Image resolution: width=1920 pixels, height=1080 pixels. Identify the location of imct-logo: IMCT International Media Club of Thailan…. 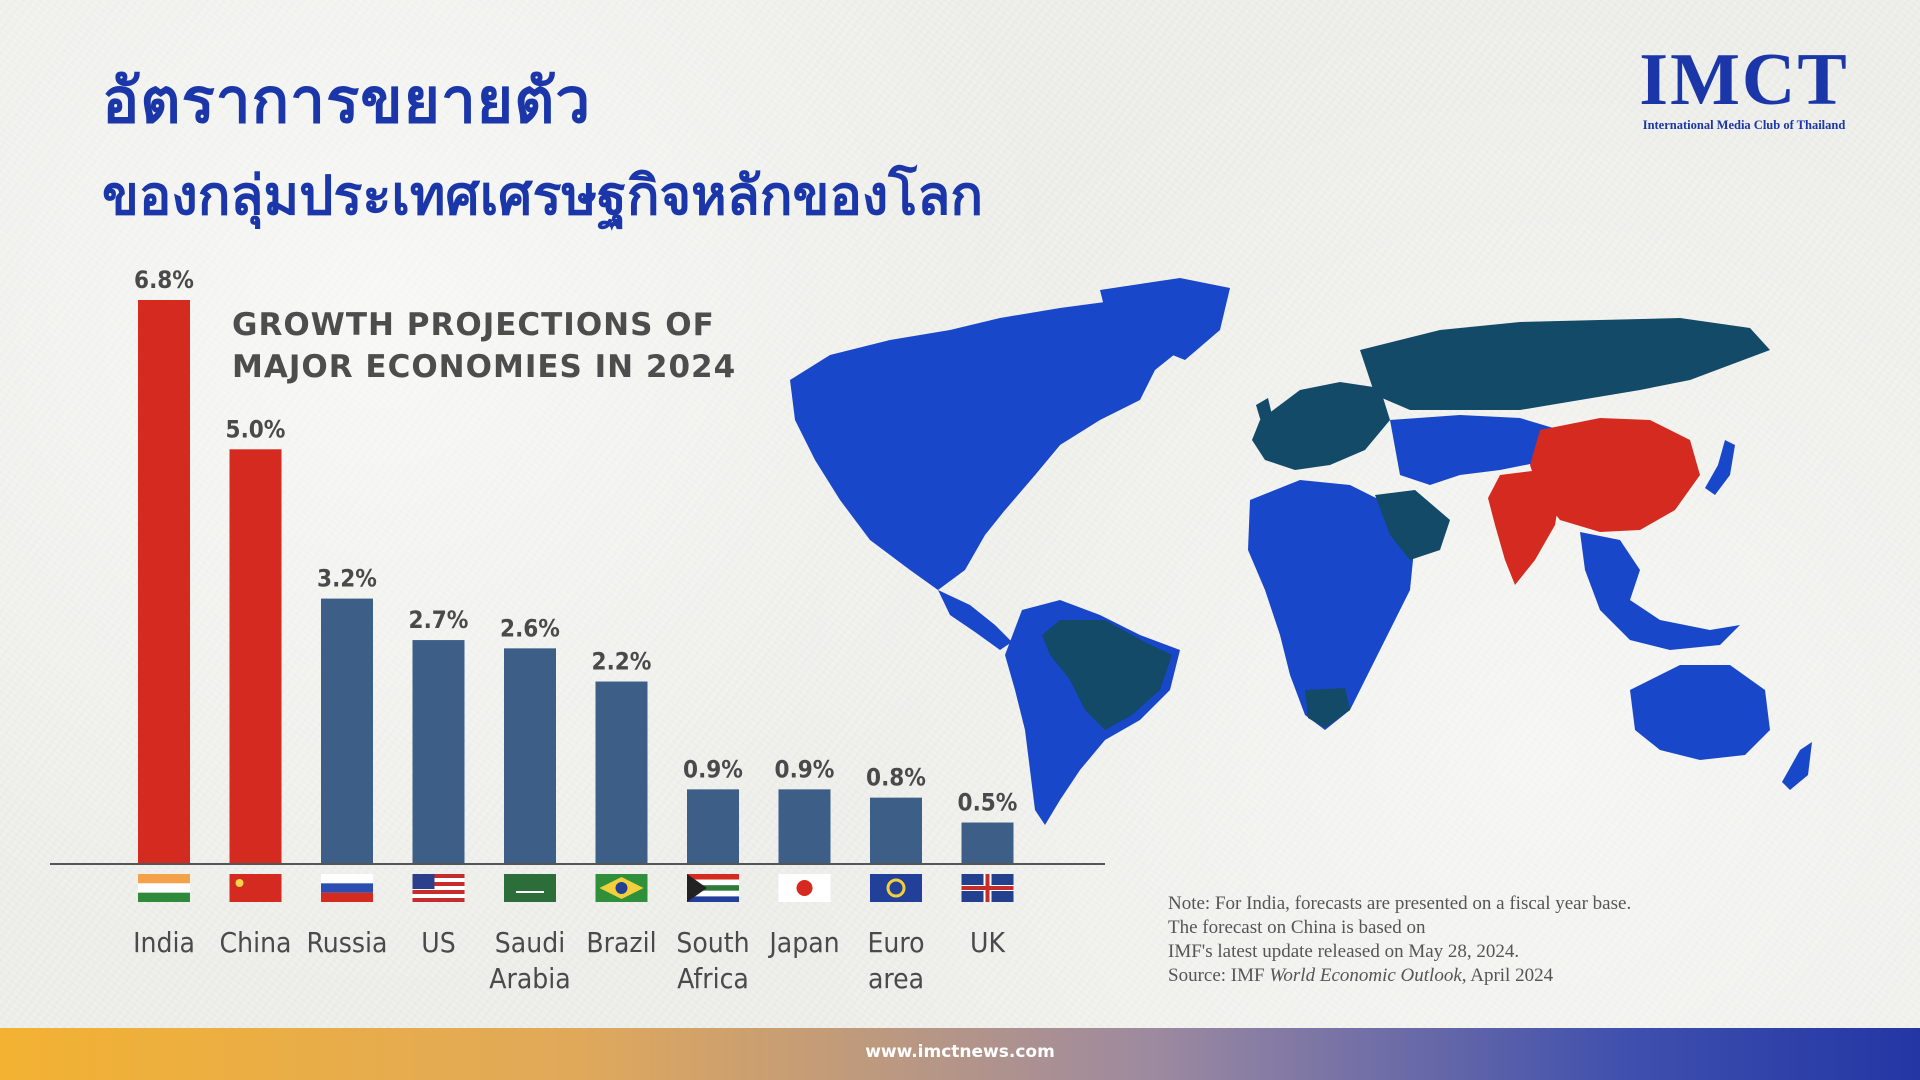
(1744, 90).